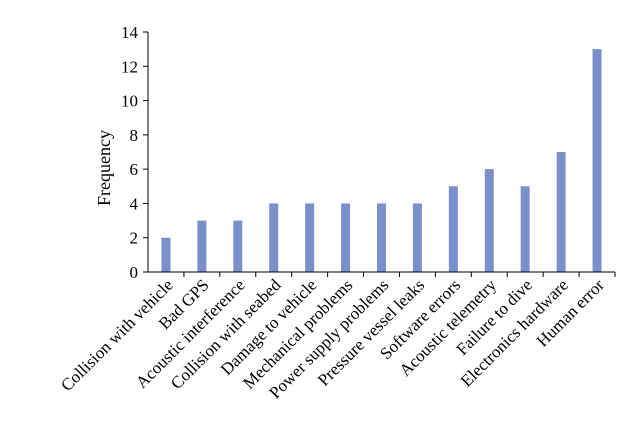 The image size is (632, 437). I want to click on y-tick-label: 14, so click(130, 32).